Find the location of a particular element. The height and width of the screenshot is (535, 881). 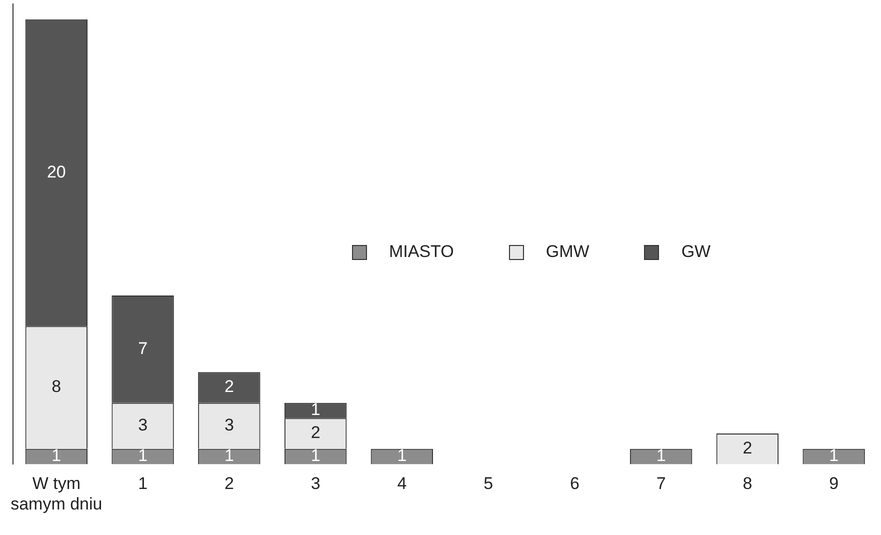

data-label: 7 is located at coordinates (143, 348).